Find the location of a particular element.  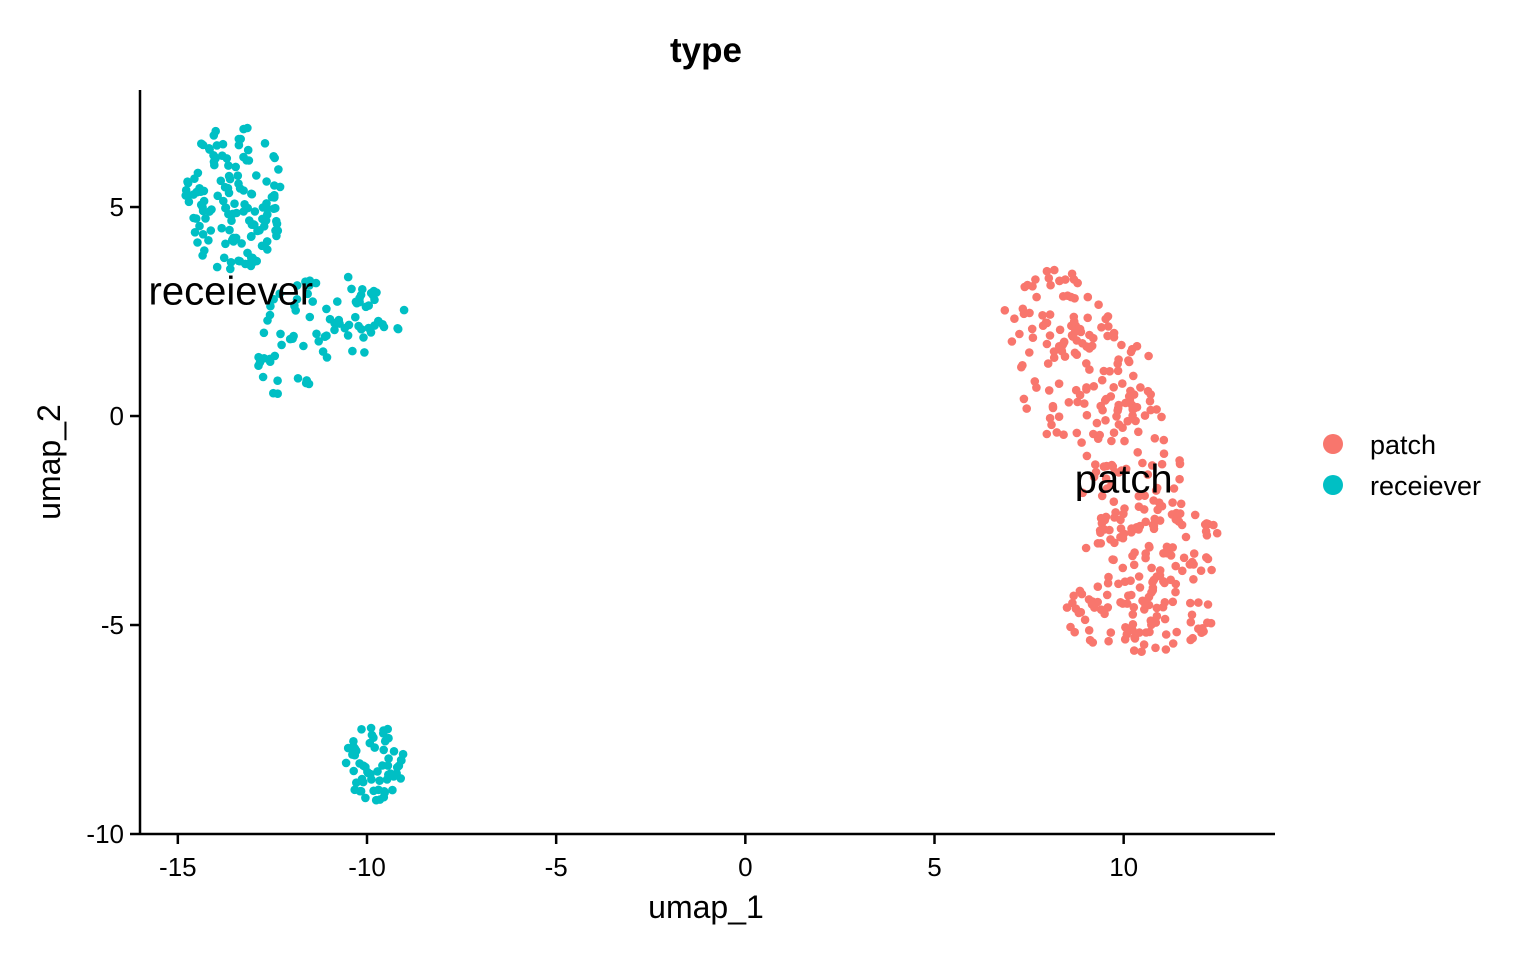

legend-label-patch: patch is located at coordinates (1403, 445).